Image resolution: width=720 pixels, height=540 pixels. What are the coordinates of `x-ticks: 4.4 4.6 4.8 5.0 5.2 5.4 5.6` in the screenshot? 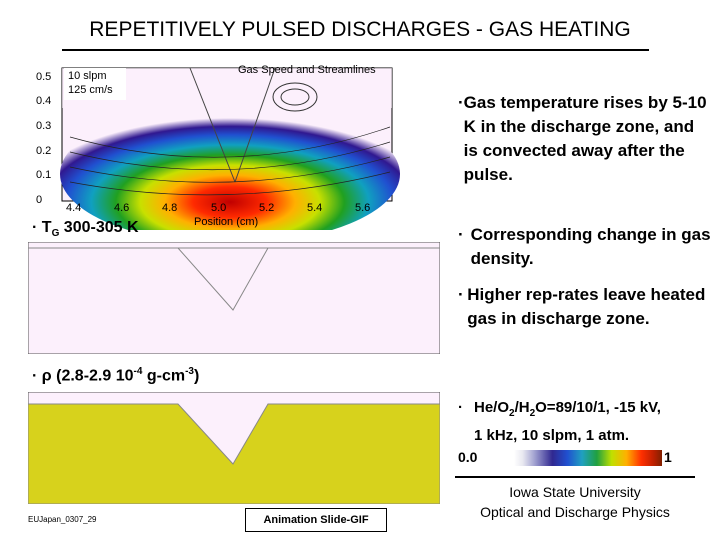 It's located at (218, 208).